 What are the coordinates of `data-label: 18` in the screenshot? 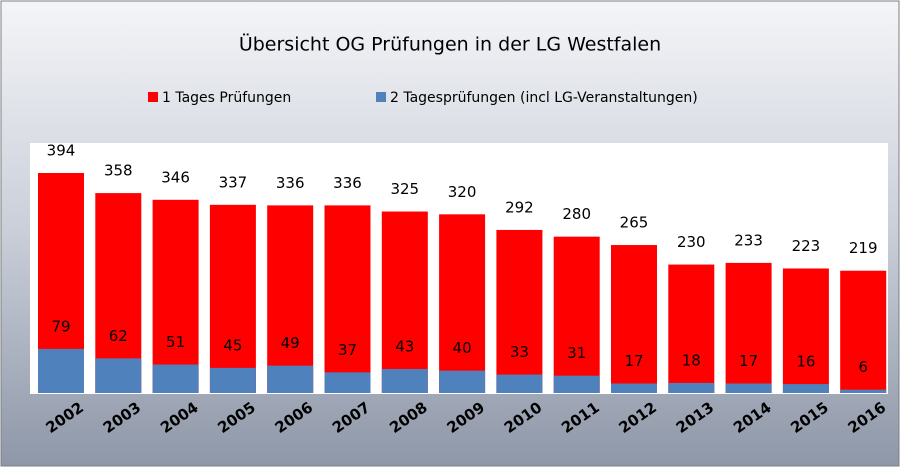 It's located at (691, 360).